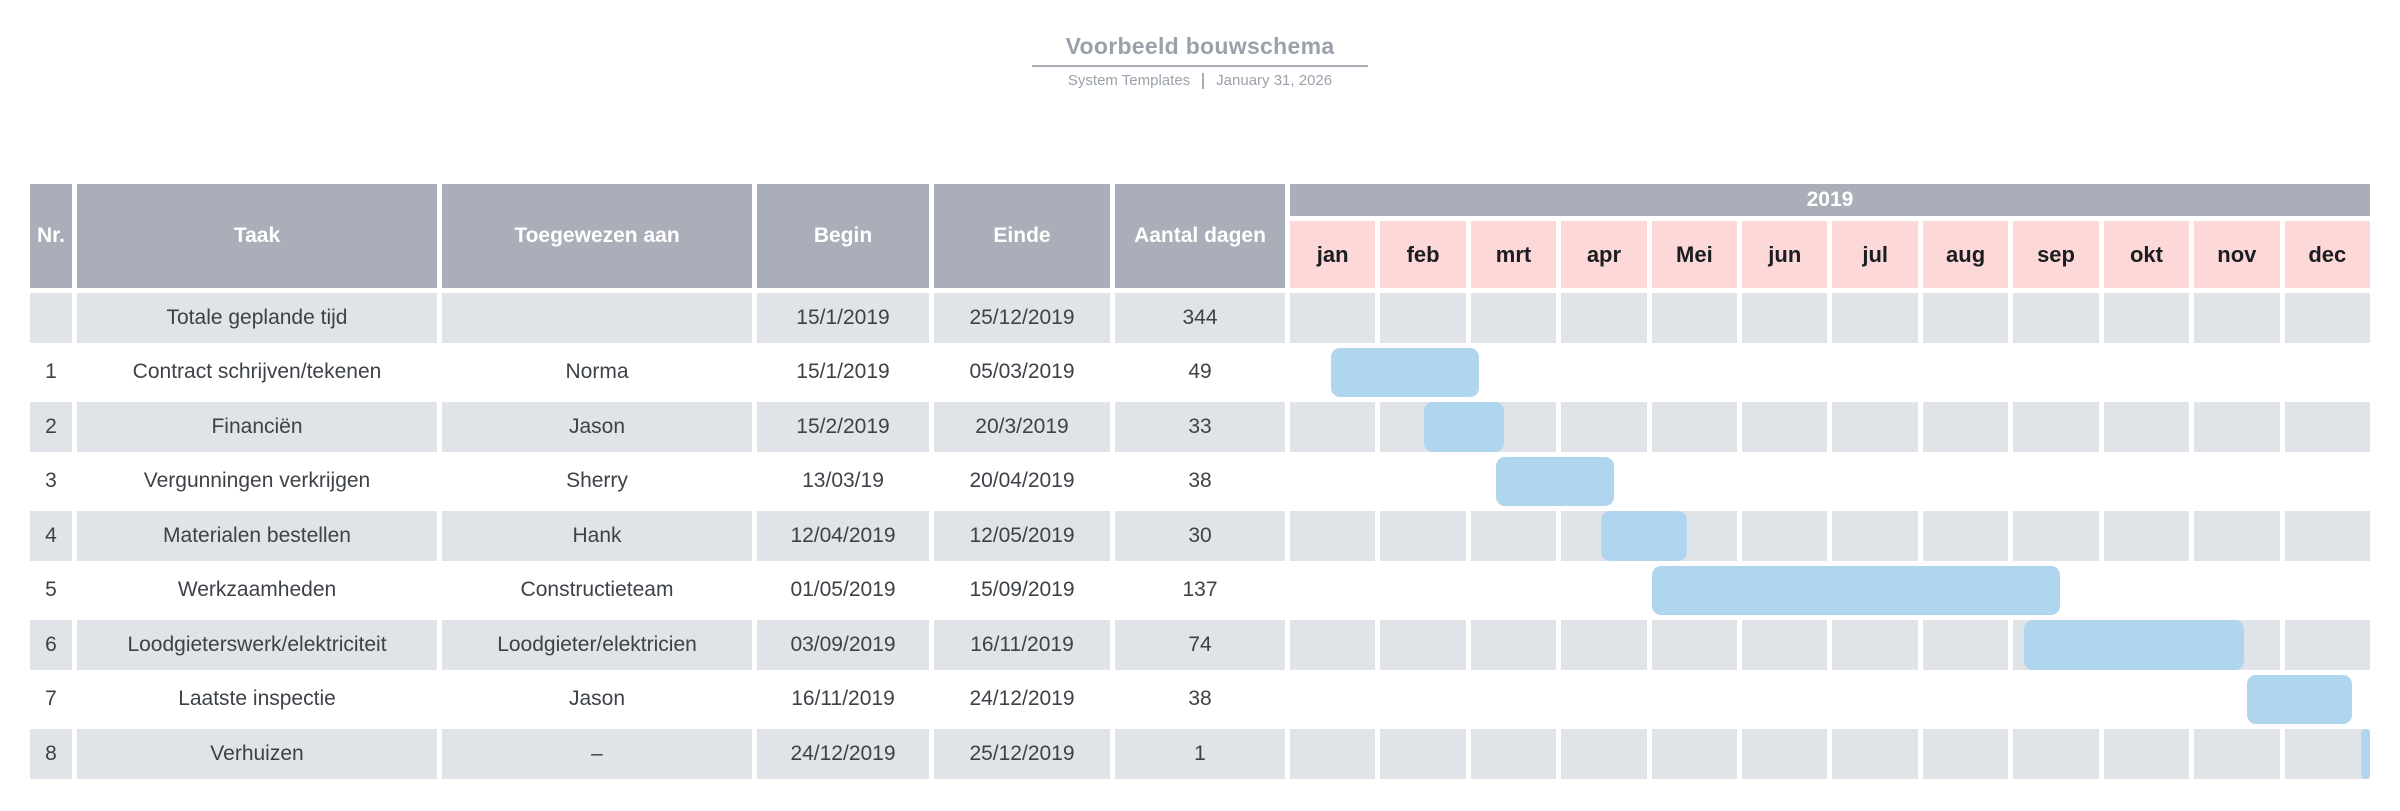 Image resolution: width=2400 pixels, height=811 pixels. What do you see at coordinates (257, 754) in the screenshot?
I see `cell-taak: Verhuizen` at bounding box center [257, 754].